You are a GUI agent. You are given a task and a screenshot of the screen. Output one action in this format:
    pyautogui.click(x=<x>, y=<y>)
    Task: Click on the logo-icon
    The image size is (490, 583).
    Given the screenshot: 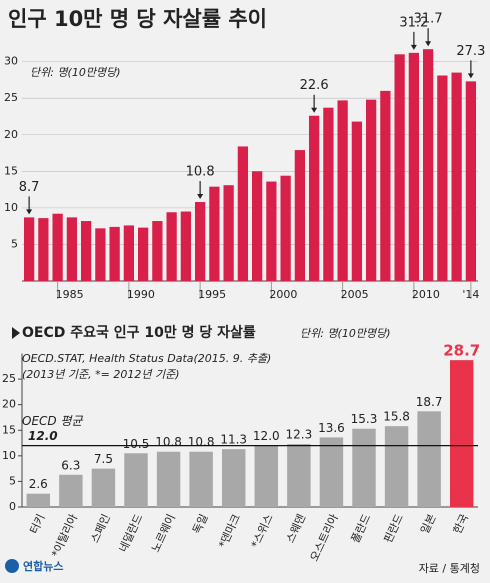 What is the action you would take?
    pyautogui.click(x=12, y=566)
    